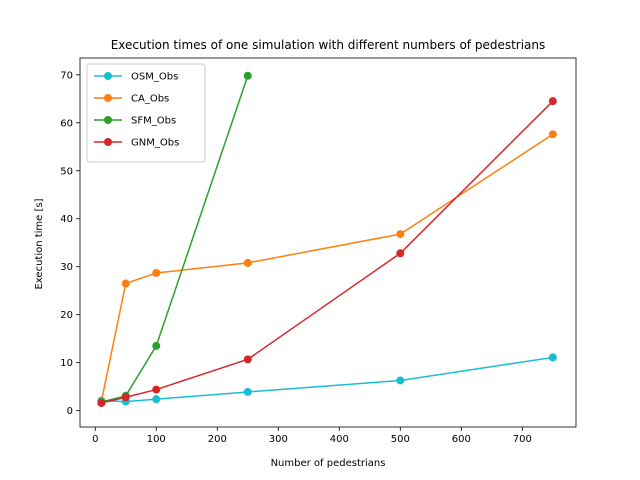 The image size is (640, 480). I want to click on y-tick-label: 10, so click(66, 363).